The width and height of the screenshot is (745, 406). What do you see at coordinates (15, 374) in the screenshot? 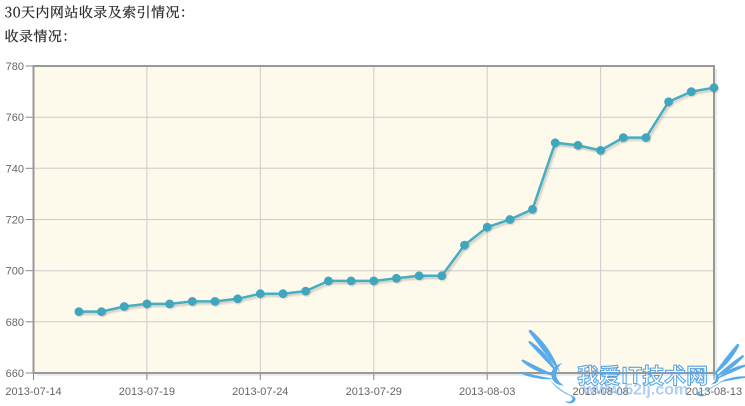
I see `svg-text: 660` at bounding box center [15, 374].